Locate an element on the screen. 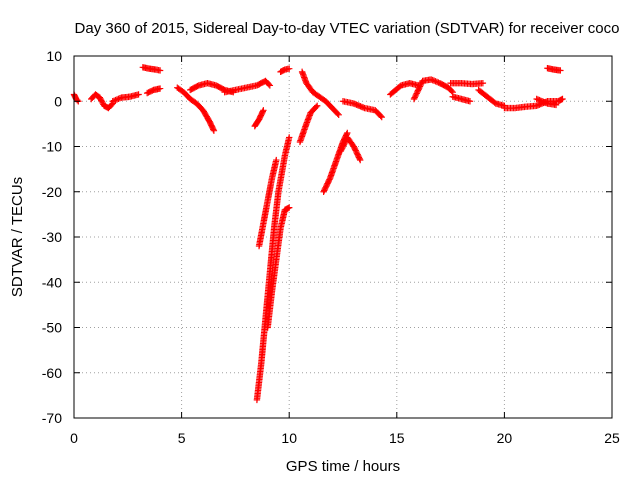  y-tick-label: -40 is located at coordinates (52, 282).